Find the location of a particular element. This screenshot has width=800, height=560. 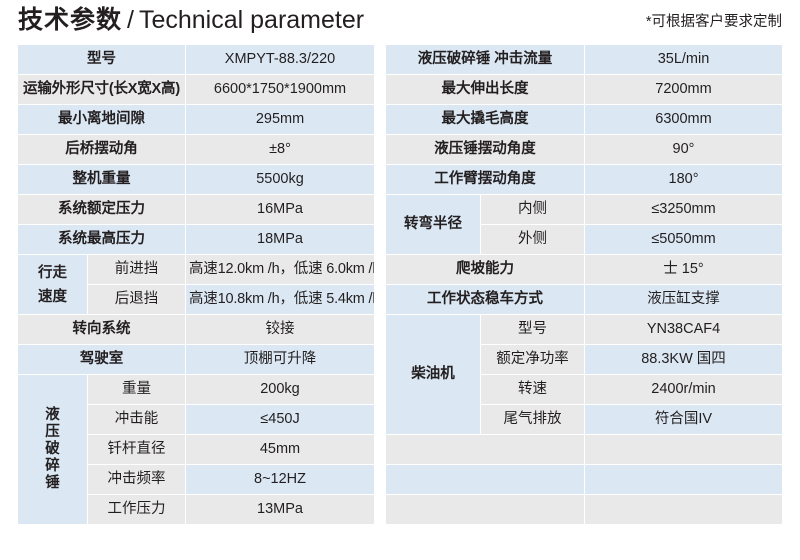

row-label: 最小离地间隙 is located at coordinates (102, 119).